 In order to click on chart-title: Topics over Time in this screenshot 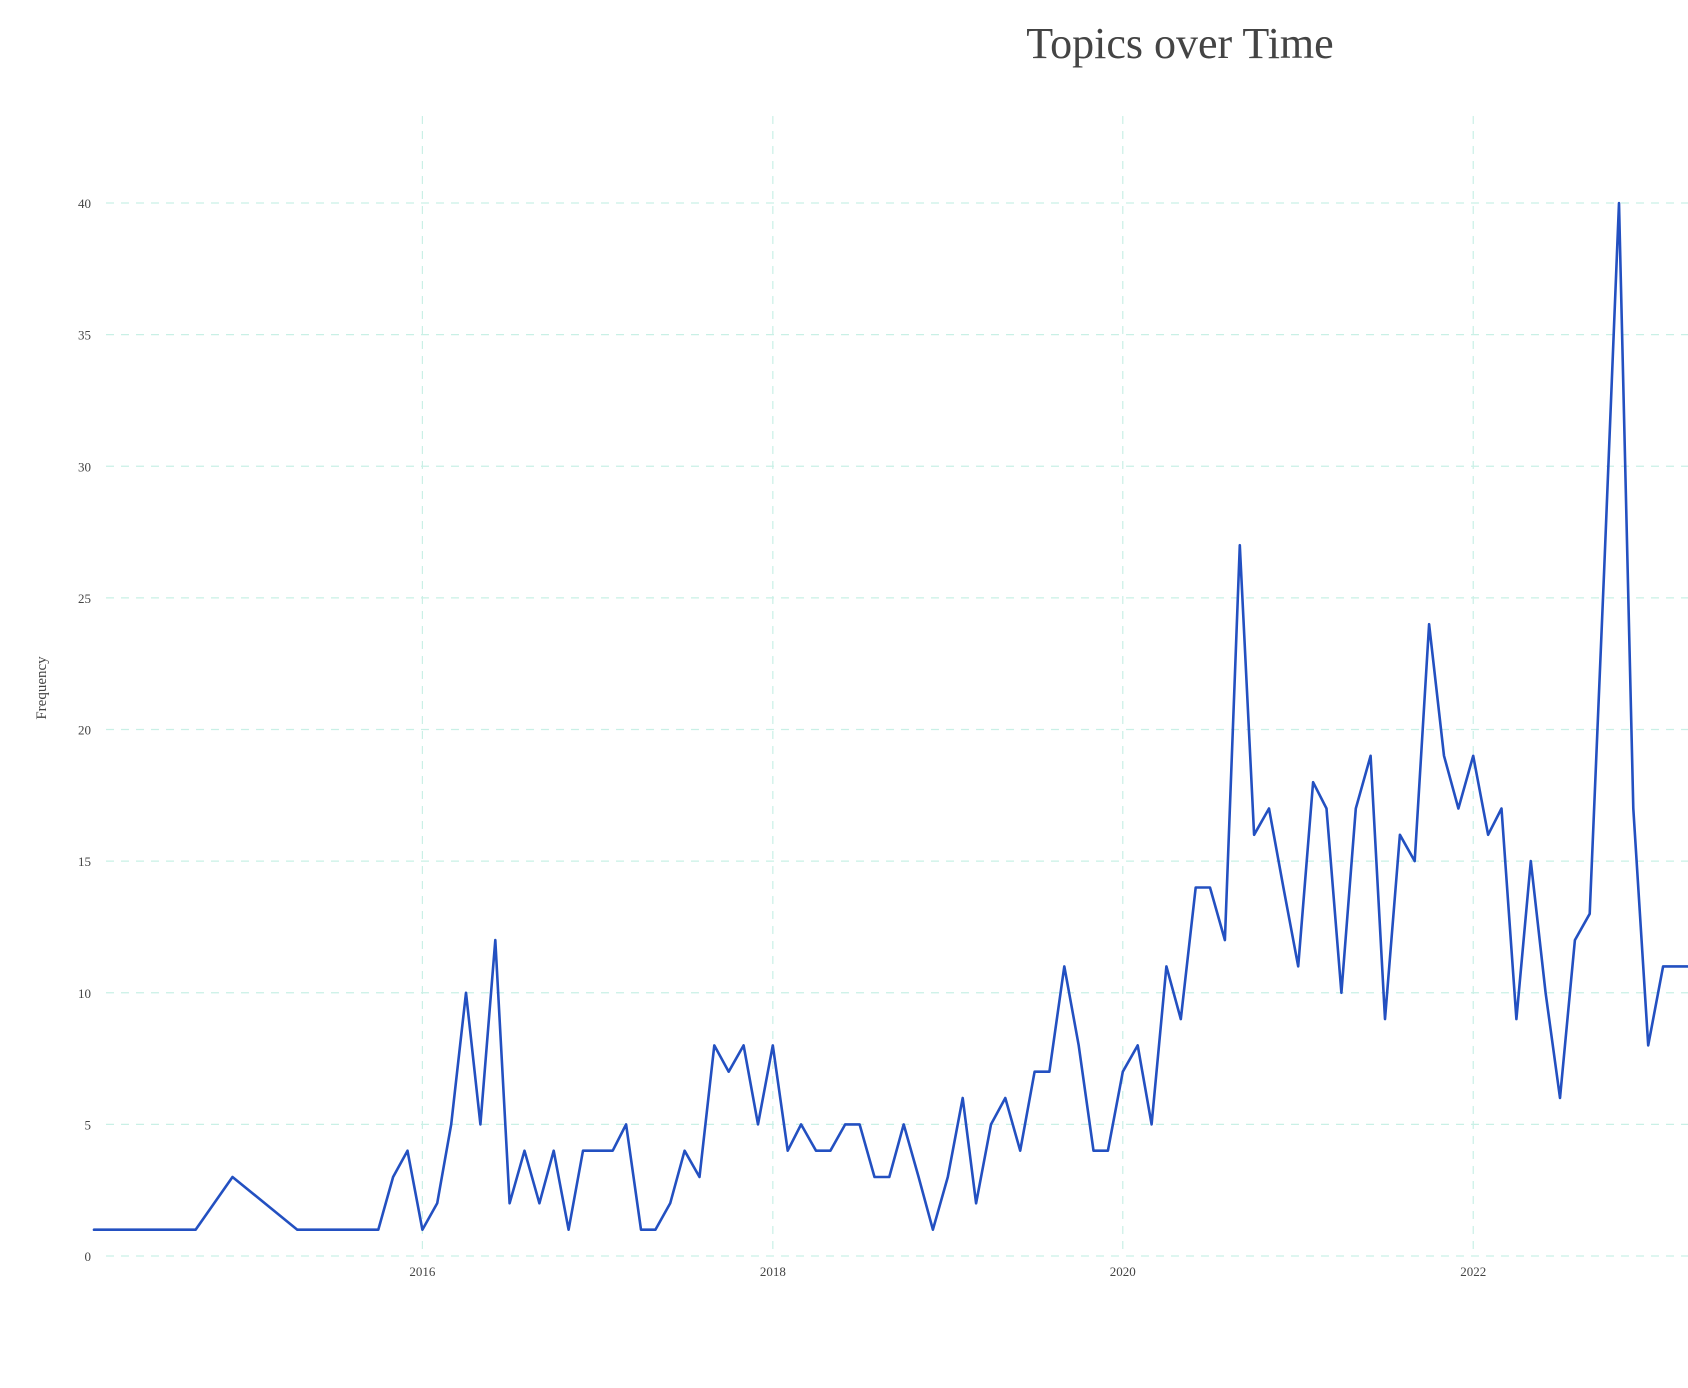, I will do `click(1179, 43)`.